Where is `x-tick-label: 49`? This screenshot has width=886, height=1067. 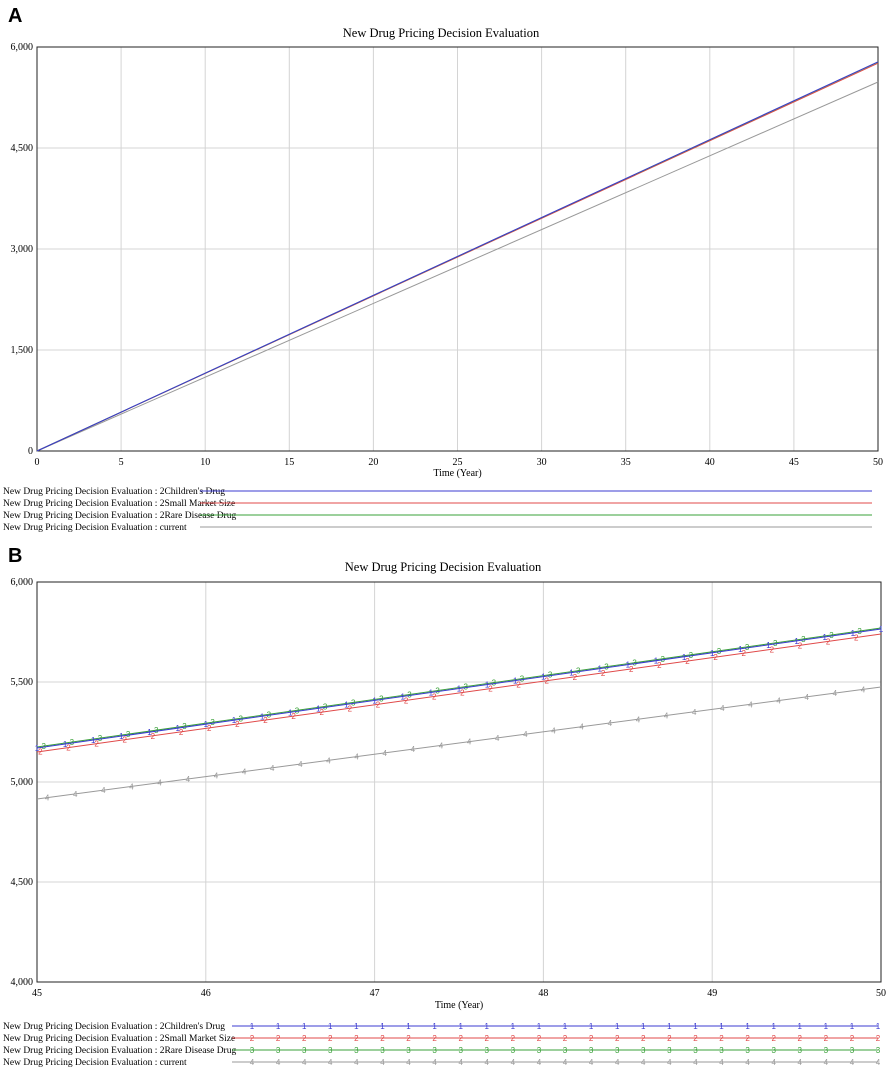
x-tick-label: 49 is located at coordinates (712, 993).